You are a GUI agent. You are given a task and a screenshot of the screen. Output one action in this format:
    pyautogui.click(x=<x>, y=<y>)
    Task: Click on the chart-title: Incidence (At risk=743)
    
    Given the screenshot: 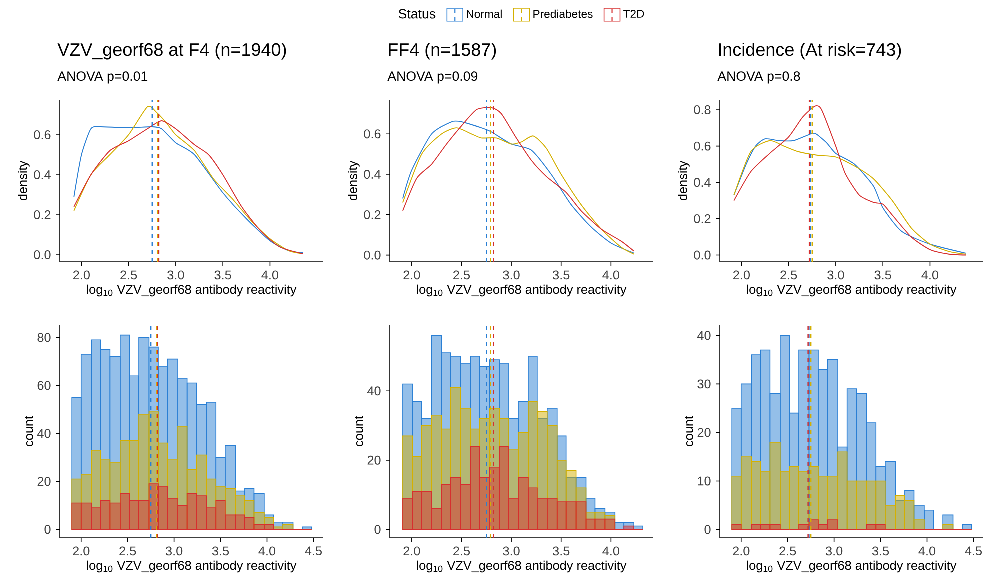 What is the action you would take?
    pyautogui.click(x=810, y=51)
    